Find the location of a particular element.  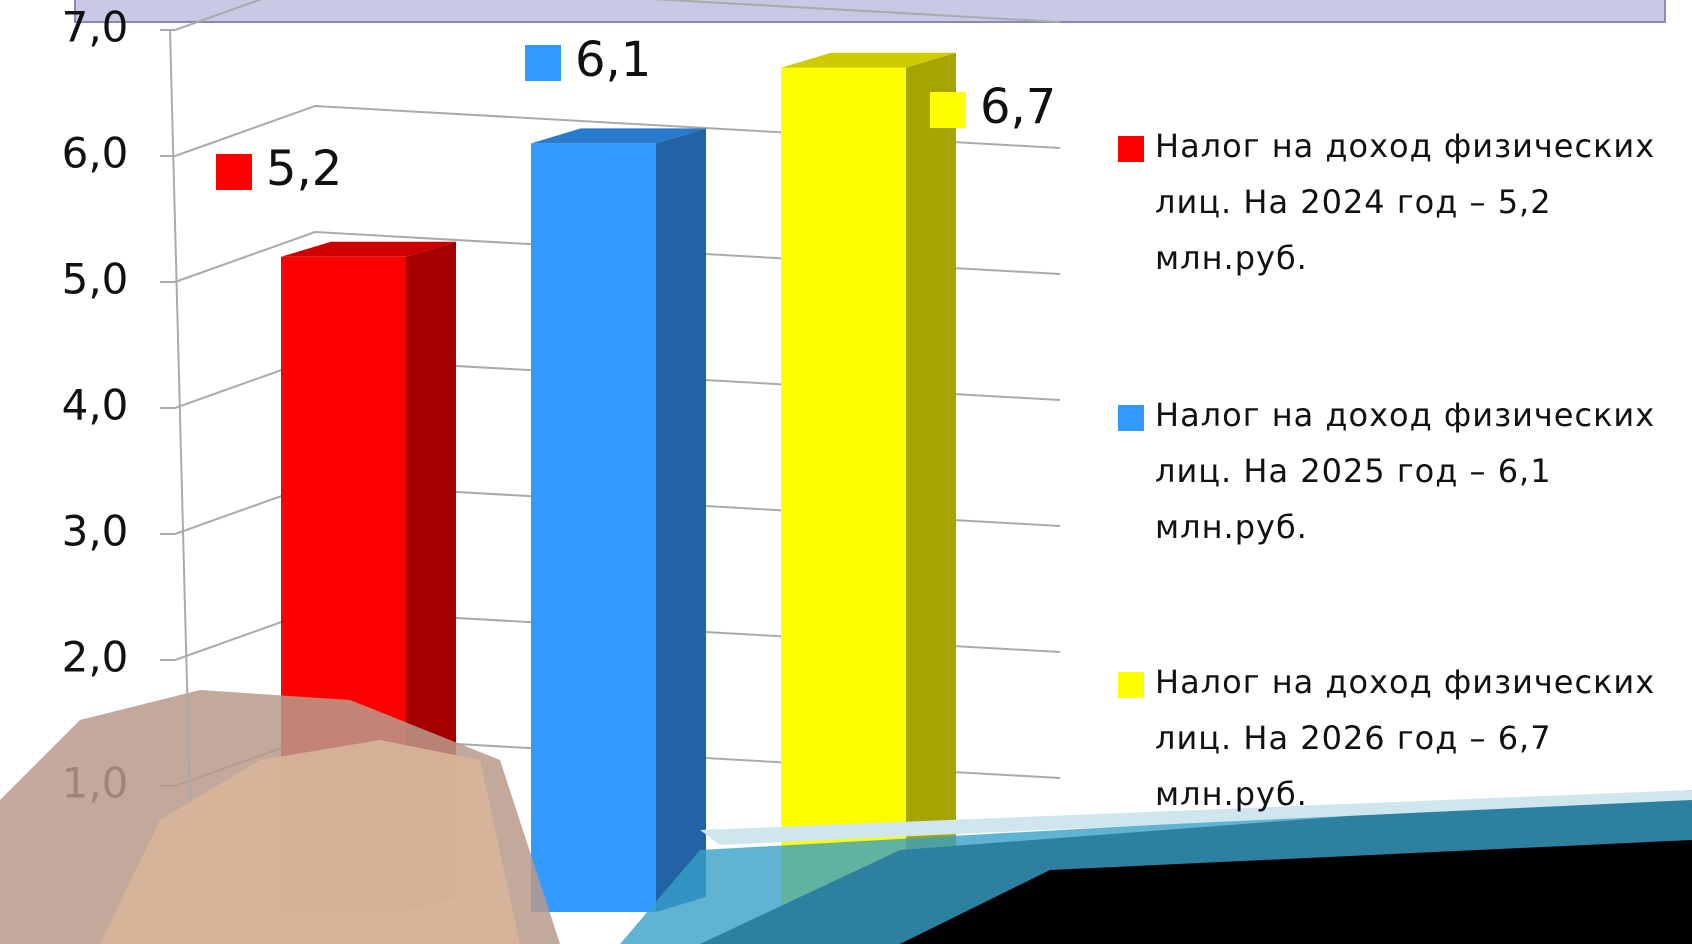

grid-line is located at coordinates (617, 15).